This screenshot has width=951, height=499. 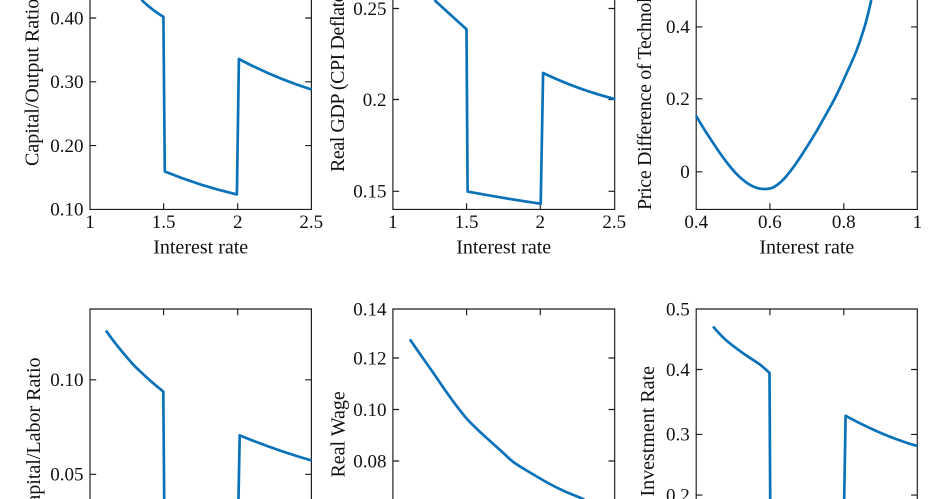 I want to click on svg-text: 0.5, so click(x=678, y=309).